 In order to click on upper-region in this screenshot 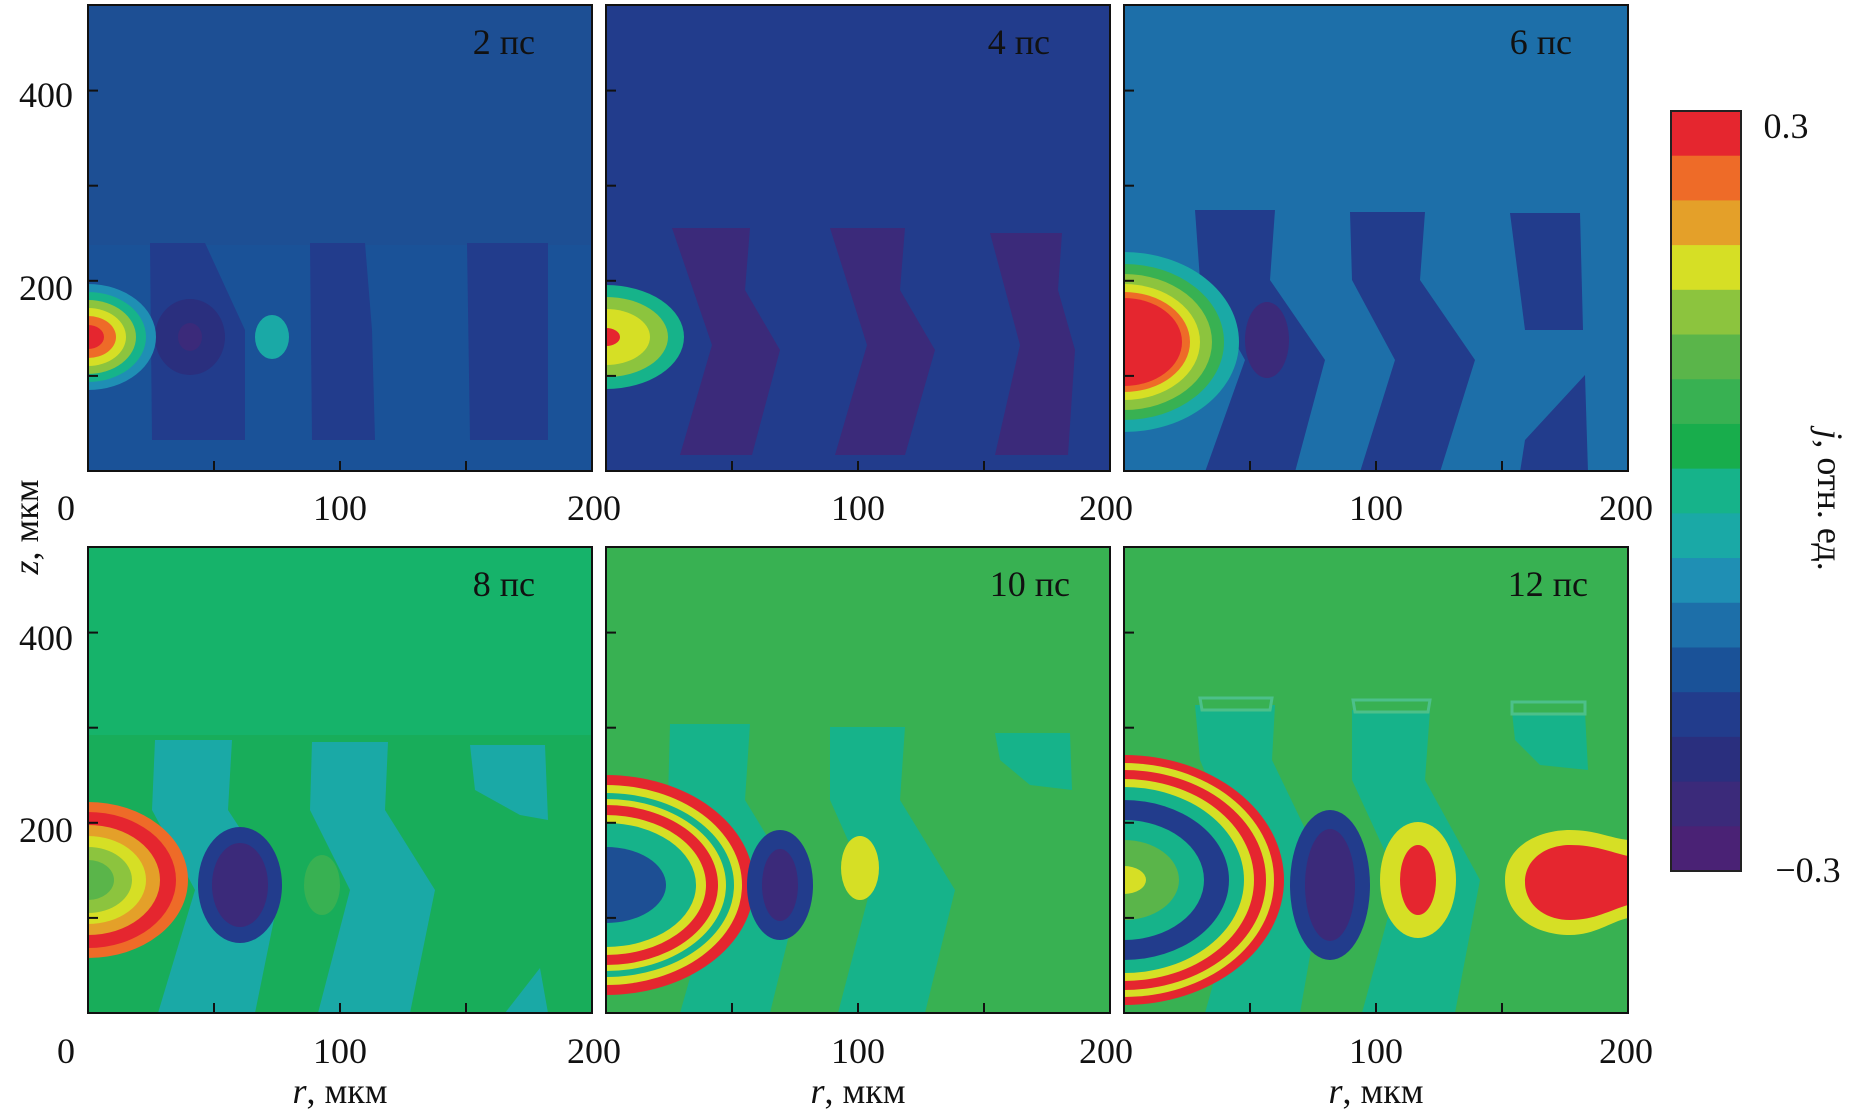, I will do `click(340, 125)`.